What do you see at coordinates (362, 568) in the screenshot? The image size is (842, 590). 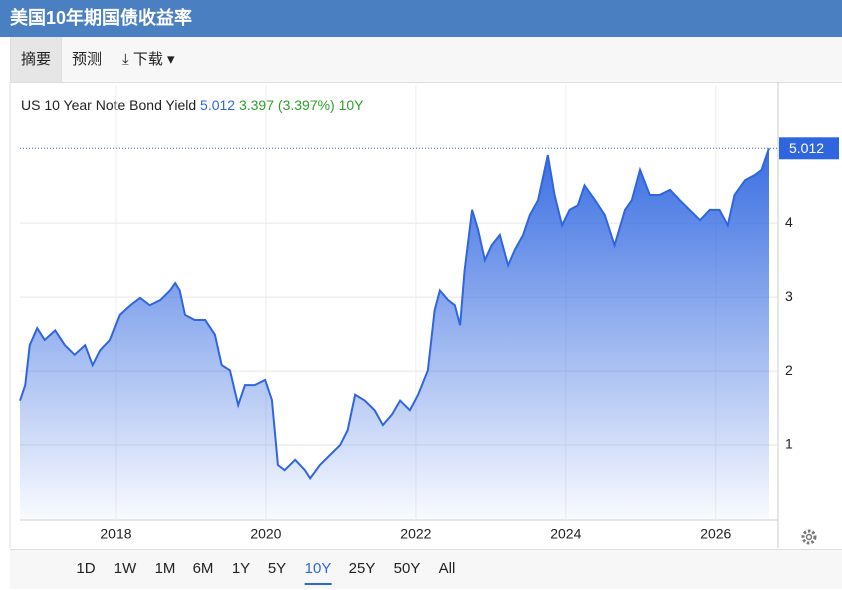 I see `range-button: 25Y` at bounding box center [362, 568].